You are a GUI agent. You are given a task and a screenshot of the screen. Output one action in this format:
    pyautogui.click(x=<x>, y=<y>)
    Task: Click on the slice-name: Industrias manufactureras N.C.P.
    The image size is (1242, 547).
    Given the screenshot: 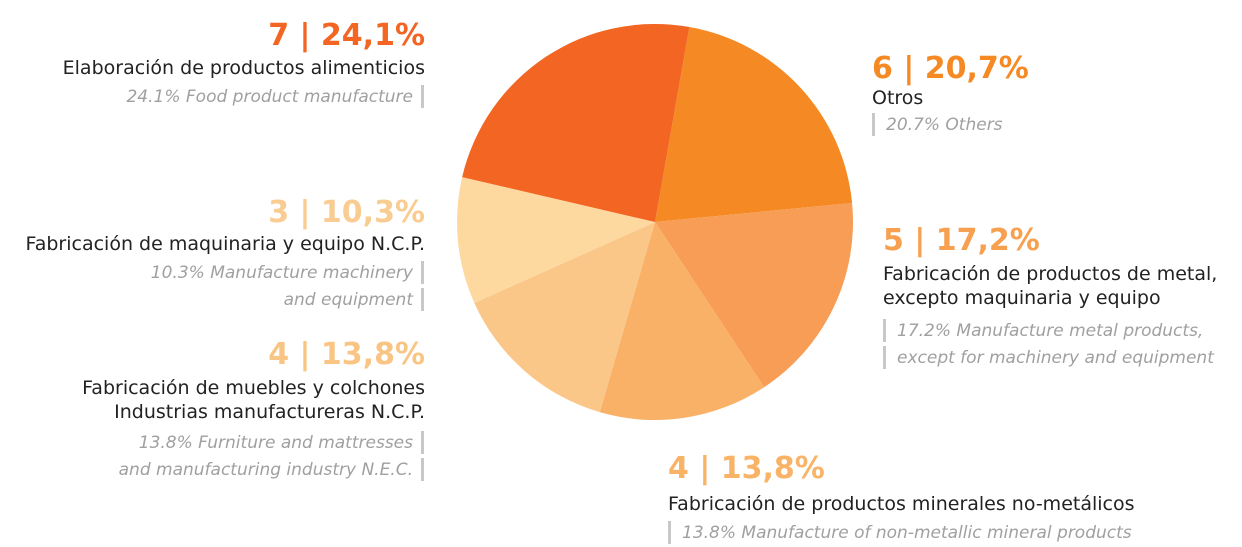 What is the action you would take?
    pyautogui.click(x=269, y=412)
    